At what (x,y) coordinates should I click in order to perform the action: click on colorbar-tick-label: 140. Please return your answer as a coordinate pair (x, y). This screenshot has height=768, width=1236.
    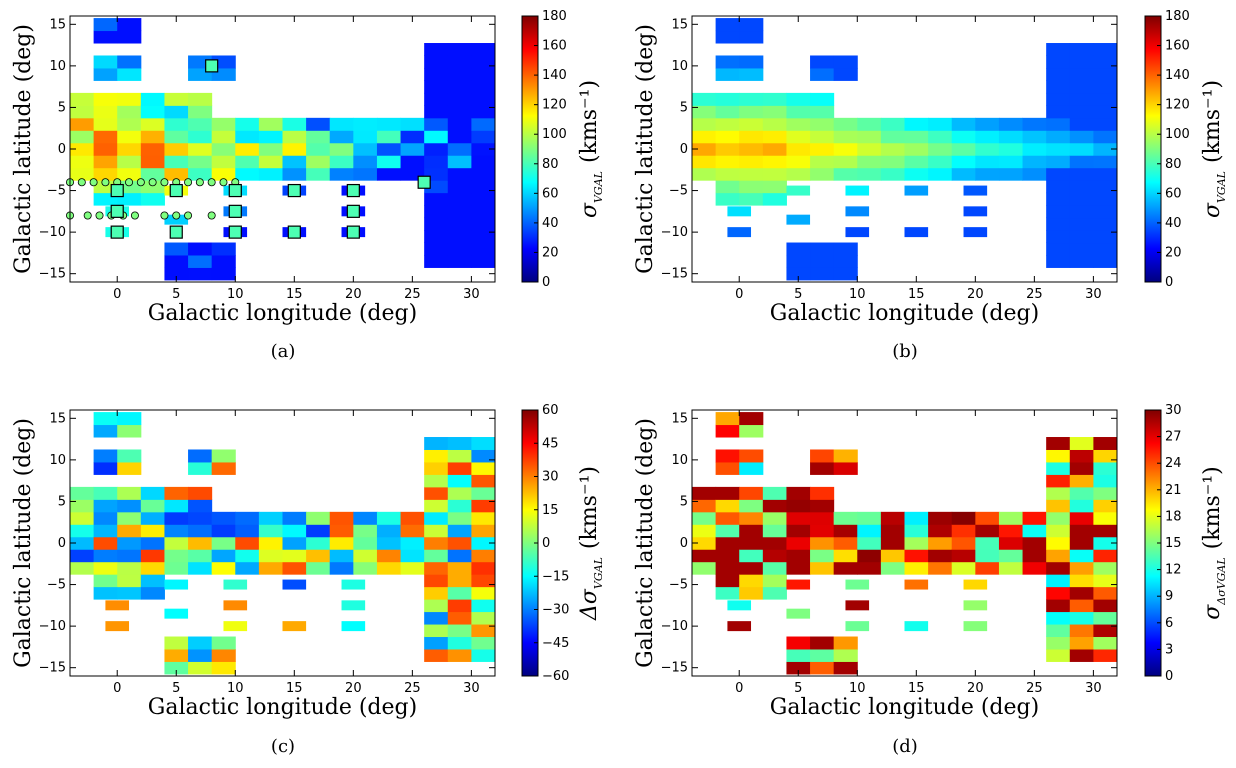
    Looking at the image, I should click on (554, 75).